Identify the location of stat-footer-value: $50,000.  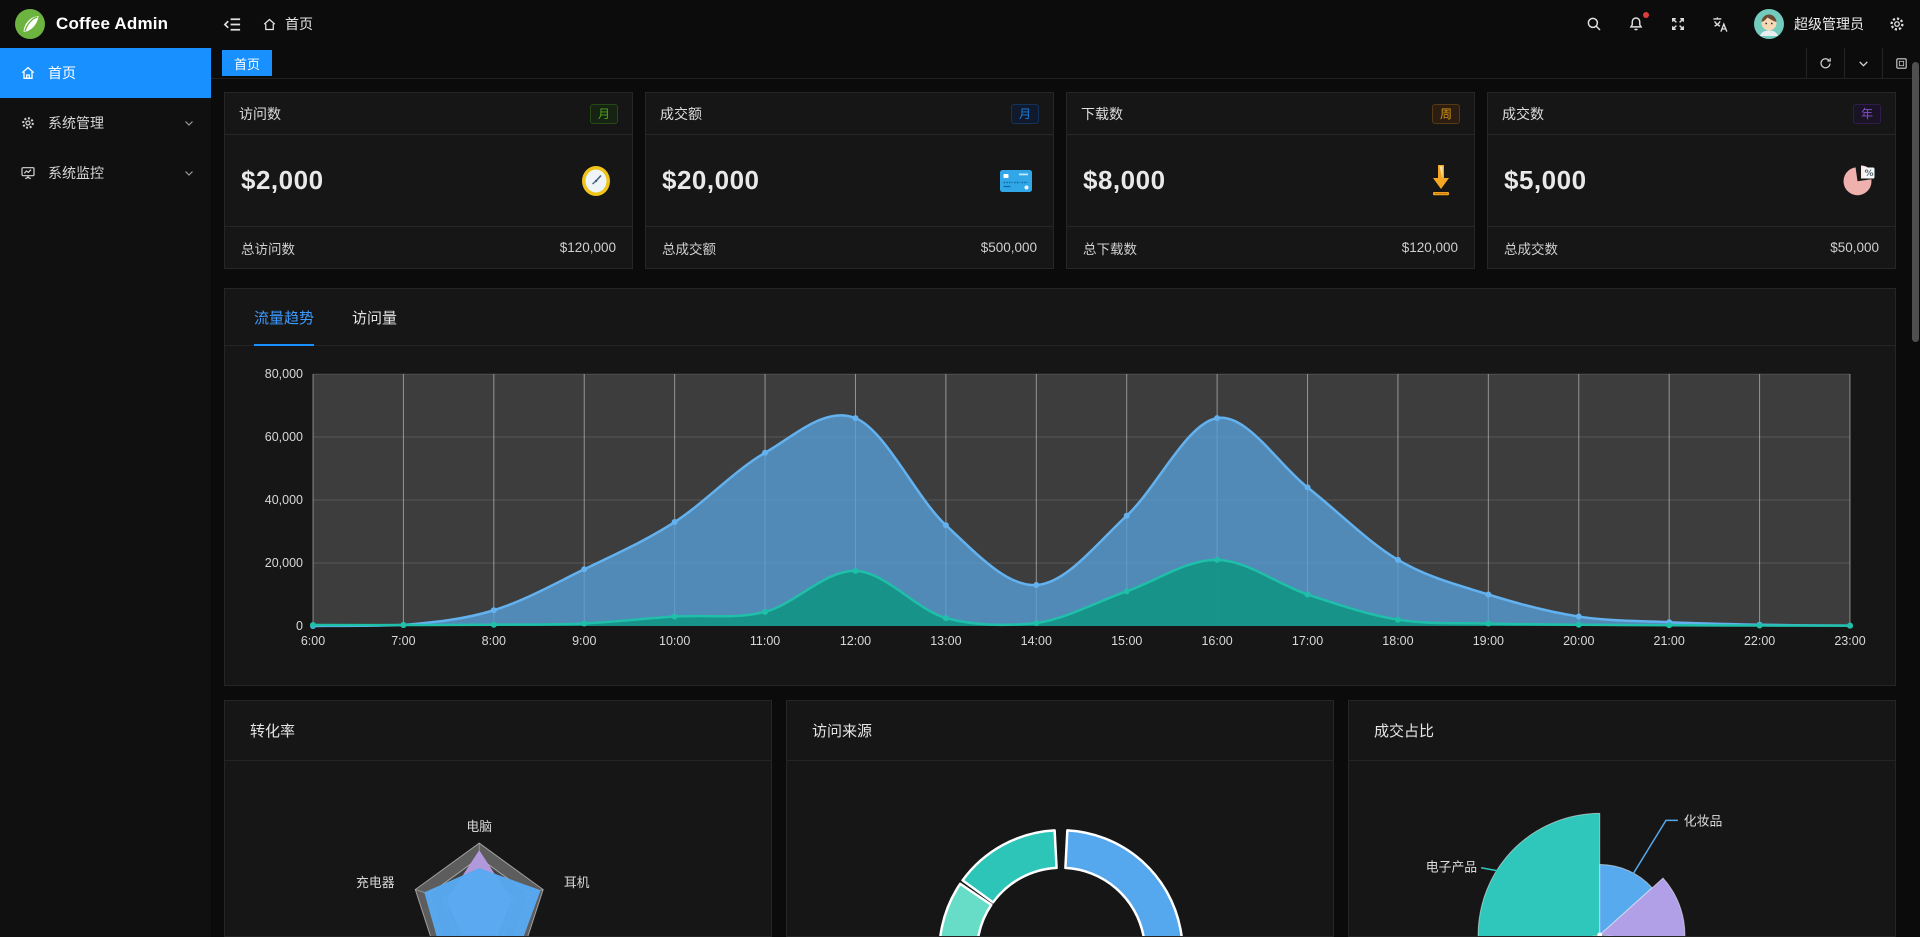
(1854, 247).